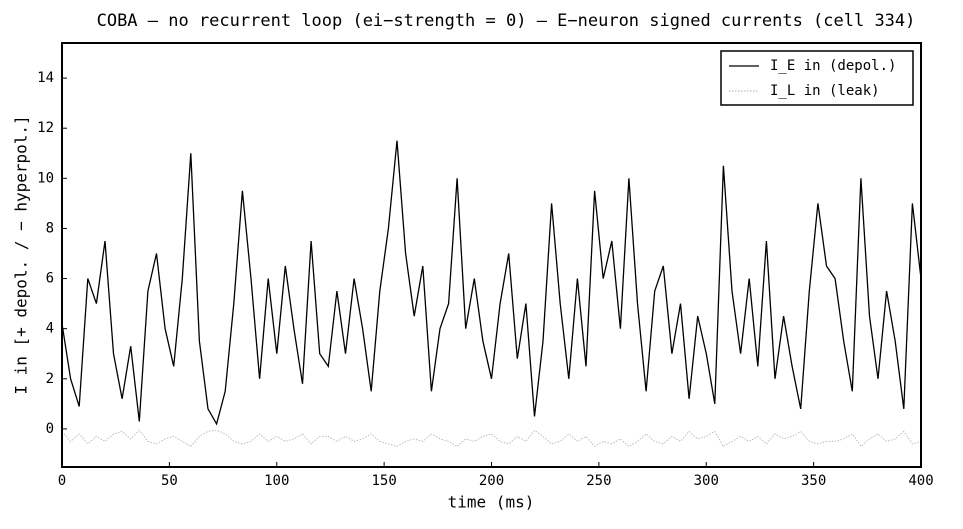  What do you see at coordinates (491, 502) in the screenshot?
I see `x-axis-label: time (ms)` at bounding box center [491, 502].